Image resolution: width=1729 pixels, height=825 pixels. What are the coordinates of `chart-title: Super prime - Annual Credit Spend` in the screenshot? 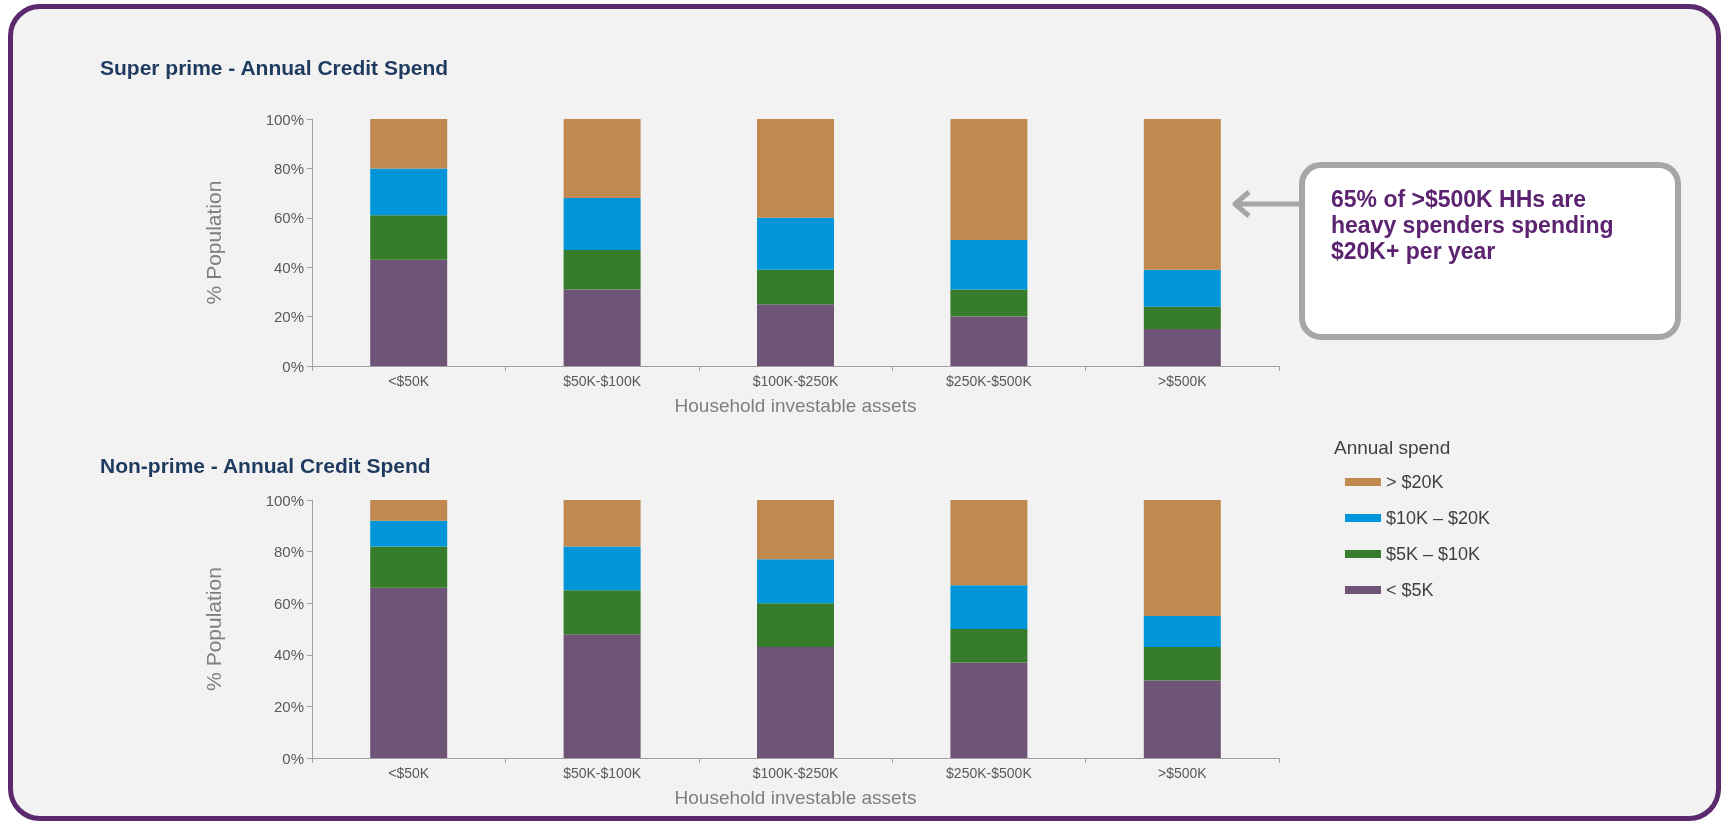 It's located at (274, 67).